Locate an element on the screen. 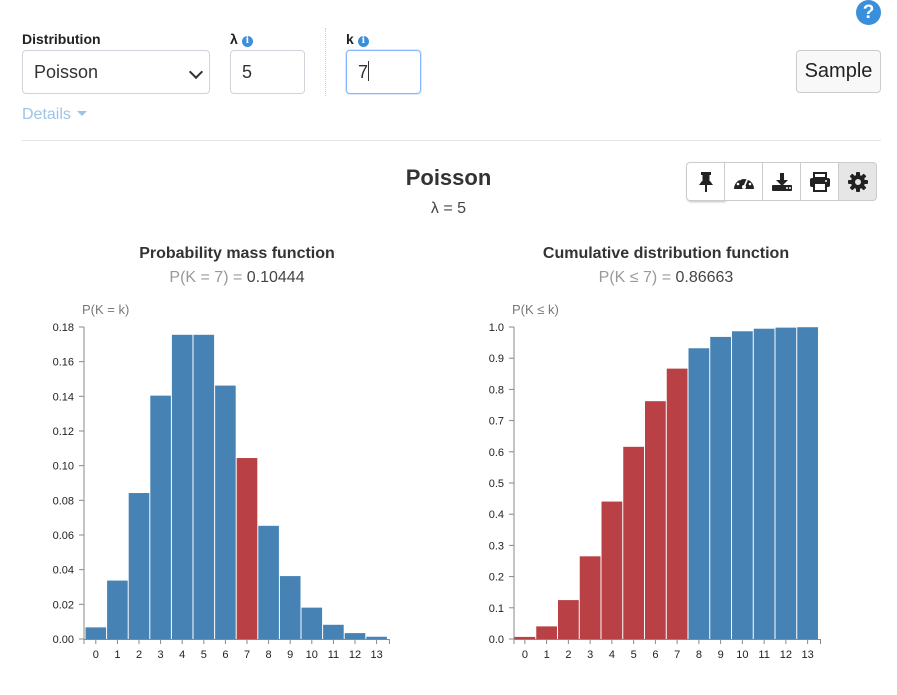 This screenshot has height=695, width=897. y-tick-label: 0.10 is located at coordinates (63, 467).